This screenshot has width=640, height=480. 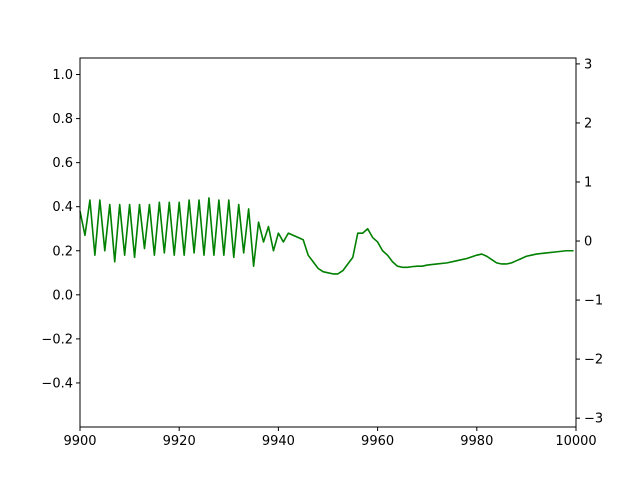 I want to click on y-tick-label: 0.8, so click(x=62, y=119).